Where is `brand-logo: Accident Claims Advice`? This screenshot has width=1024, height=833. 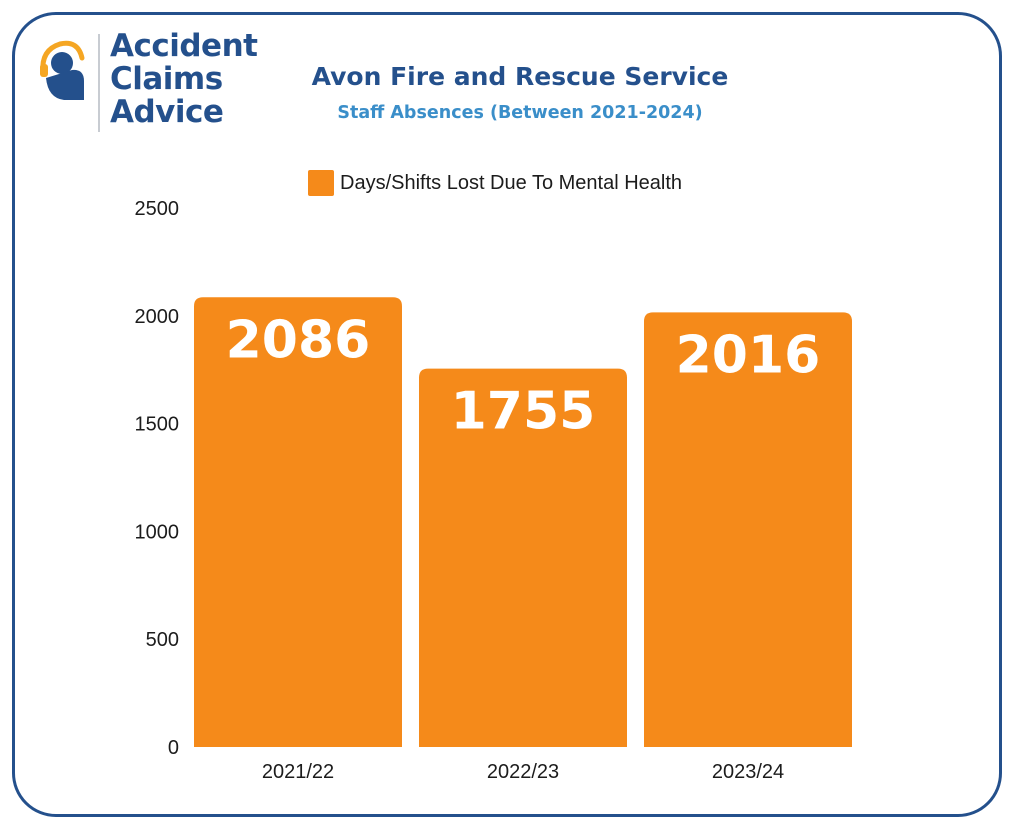 brand-logo: Accident Claims Advice is located at coordinates (153, 82).